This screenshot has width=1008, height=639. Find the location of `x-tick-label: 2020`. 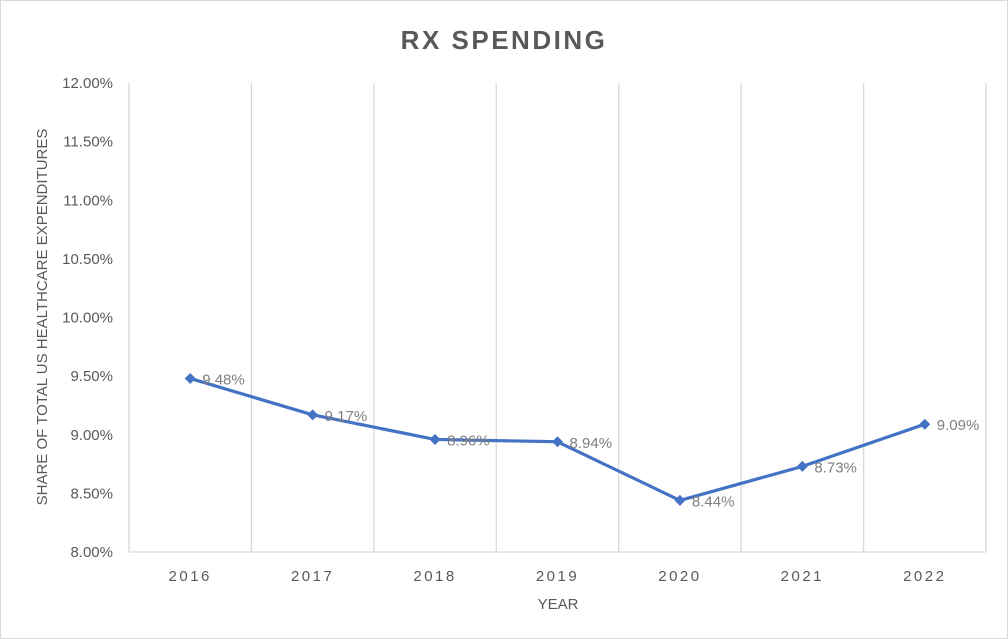

x-tick-label: 2020 is located at coordinates (679, 576).